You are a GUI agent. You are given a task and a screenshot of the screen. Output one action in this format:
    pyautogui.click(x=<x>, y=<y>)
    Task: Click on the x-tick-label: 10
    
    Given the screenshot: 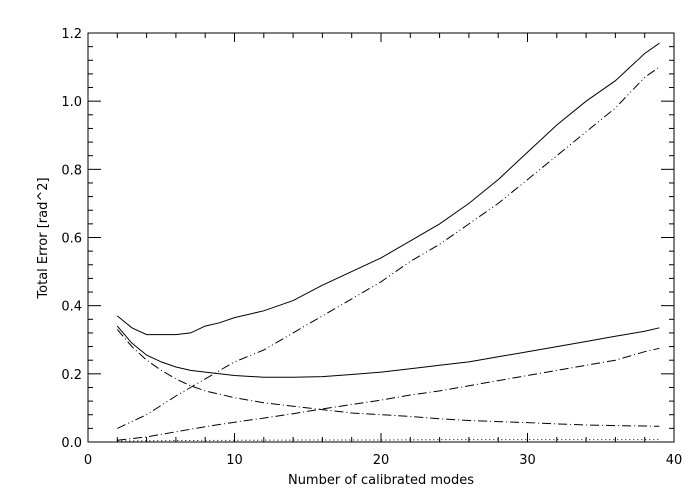 What is the action you would take?
    pyautogui.click(x=234, y=460)
    